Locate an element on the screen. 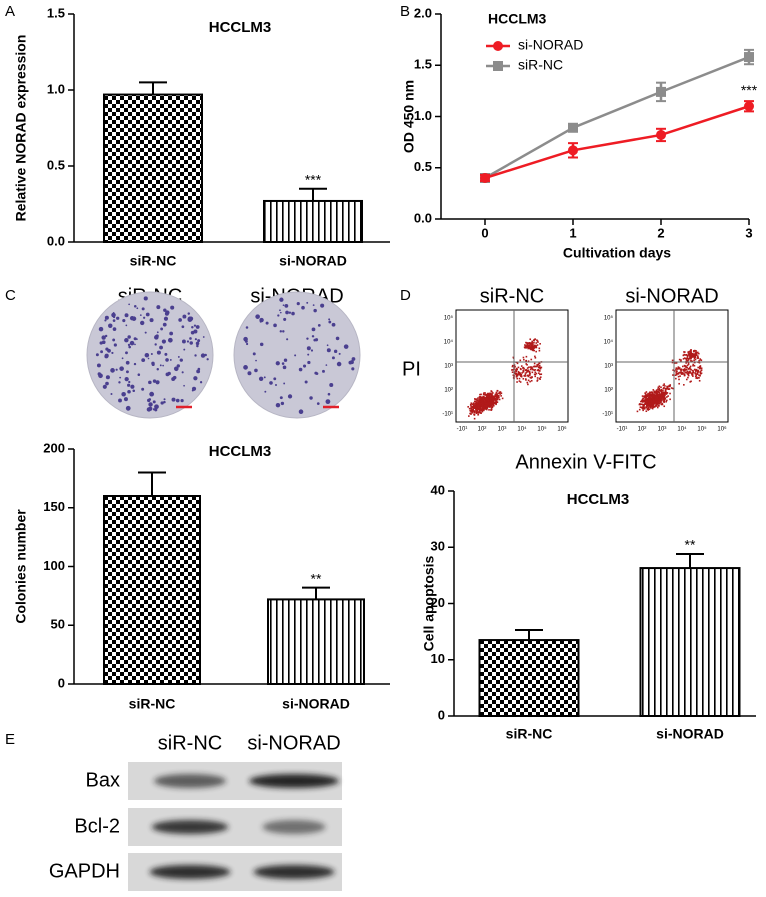 The image size is (766, 897). panel-letter: B is located at coordinates (405, 11).